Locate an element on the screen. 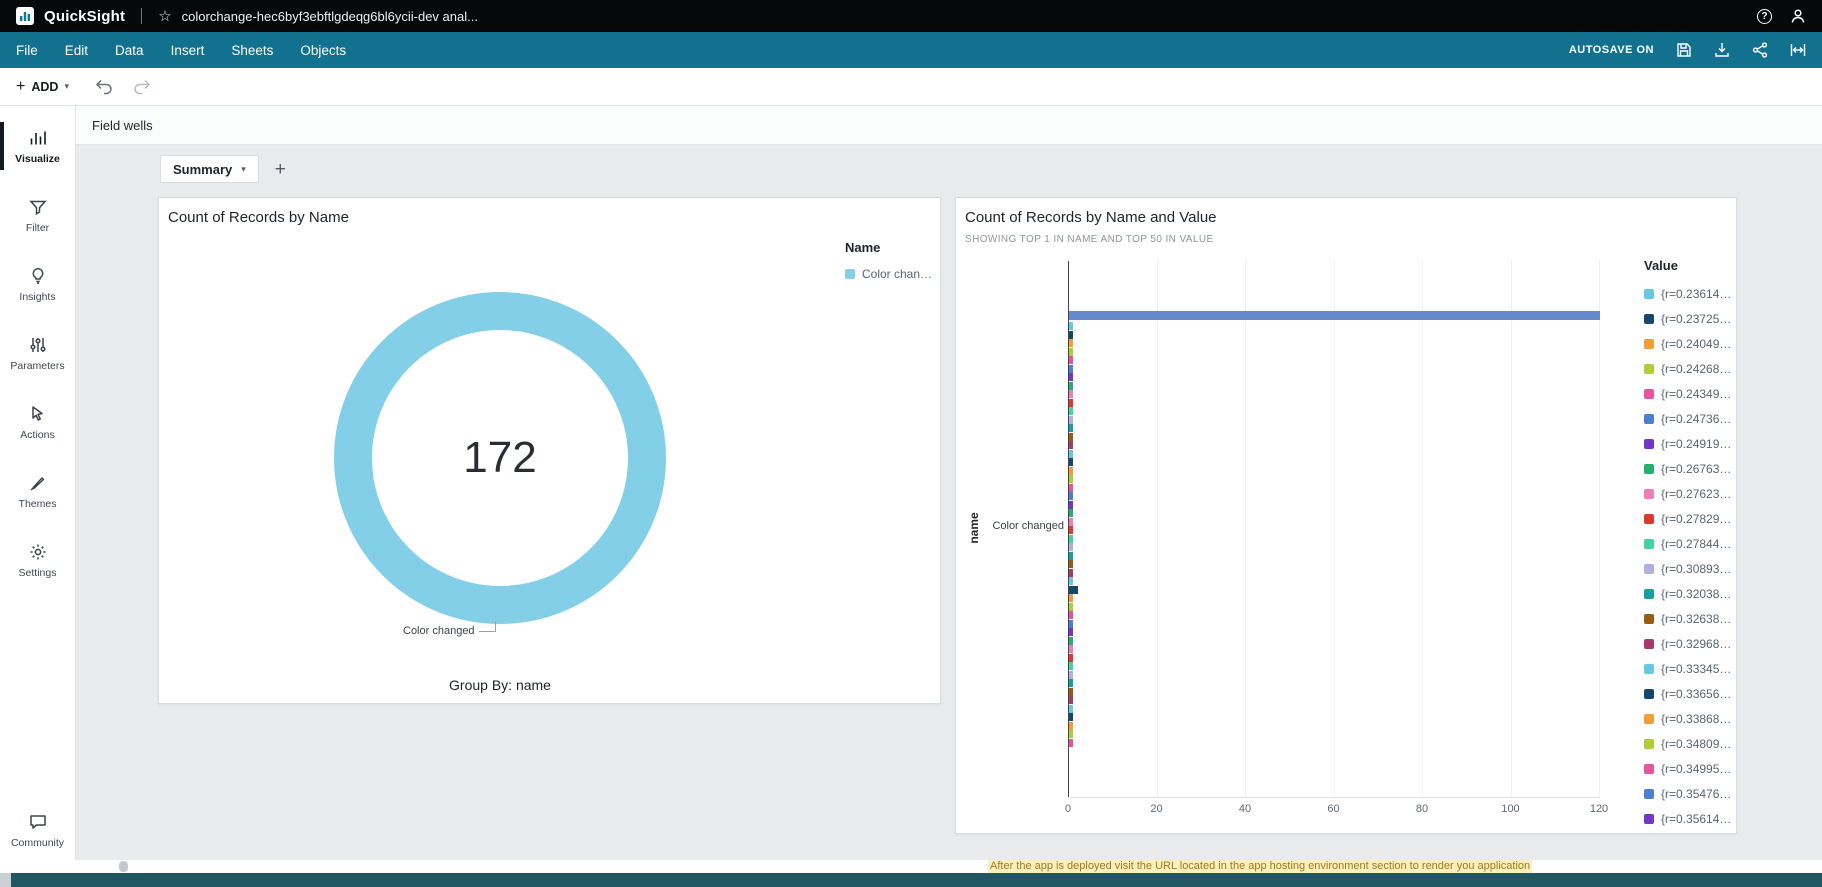 The width and height of the screenshot is (1822, 887). sidebar-item-actions: Actions is located at coordinates (37, 422).